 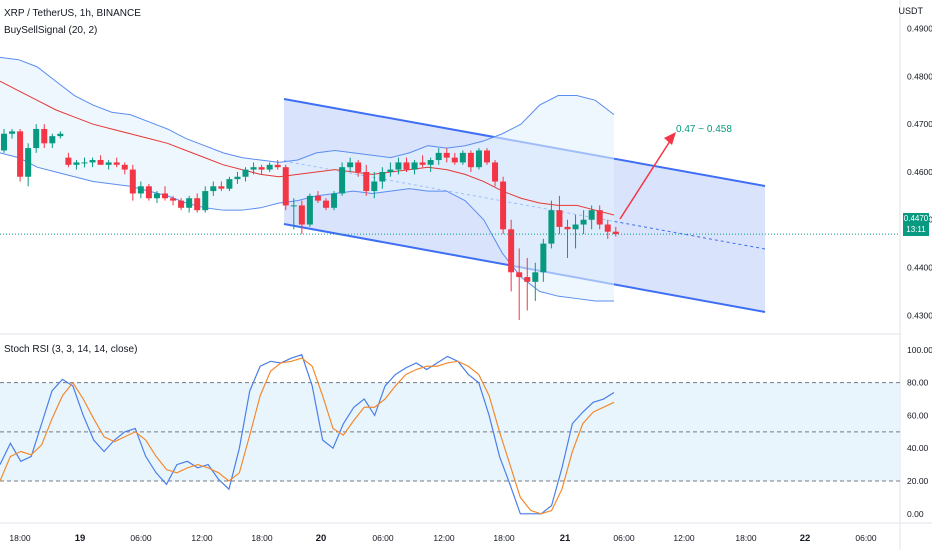 What do you see at coordinates (80, 538) in the screenshot?
I see `time-tick-label: 19` at bounding box center [80, 538].